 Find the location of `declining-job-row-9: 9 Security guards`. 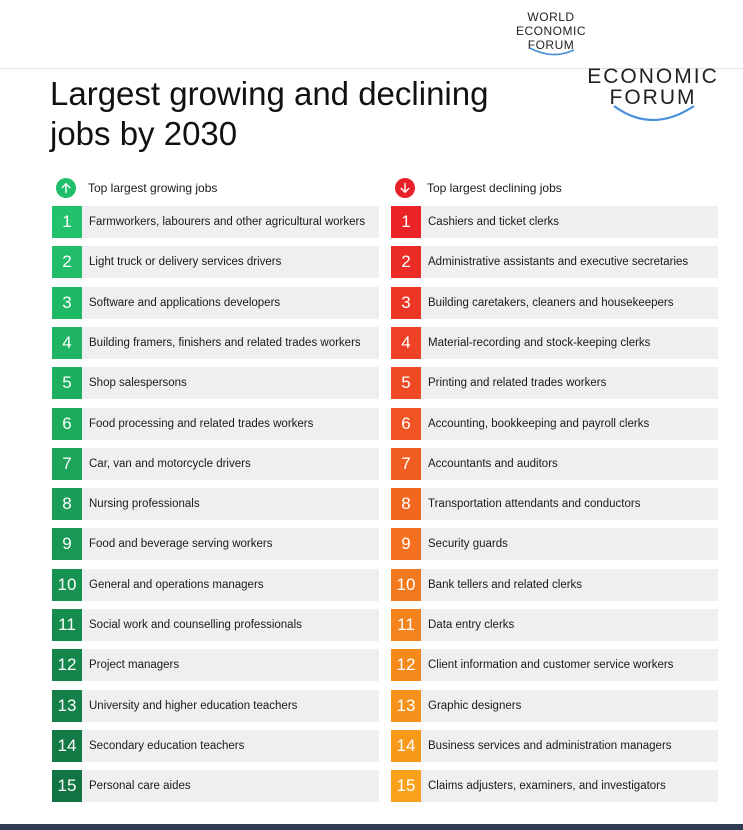

declining-job-row-9: 9 Security guards is located at coordinates (554, 544).